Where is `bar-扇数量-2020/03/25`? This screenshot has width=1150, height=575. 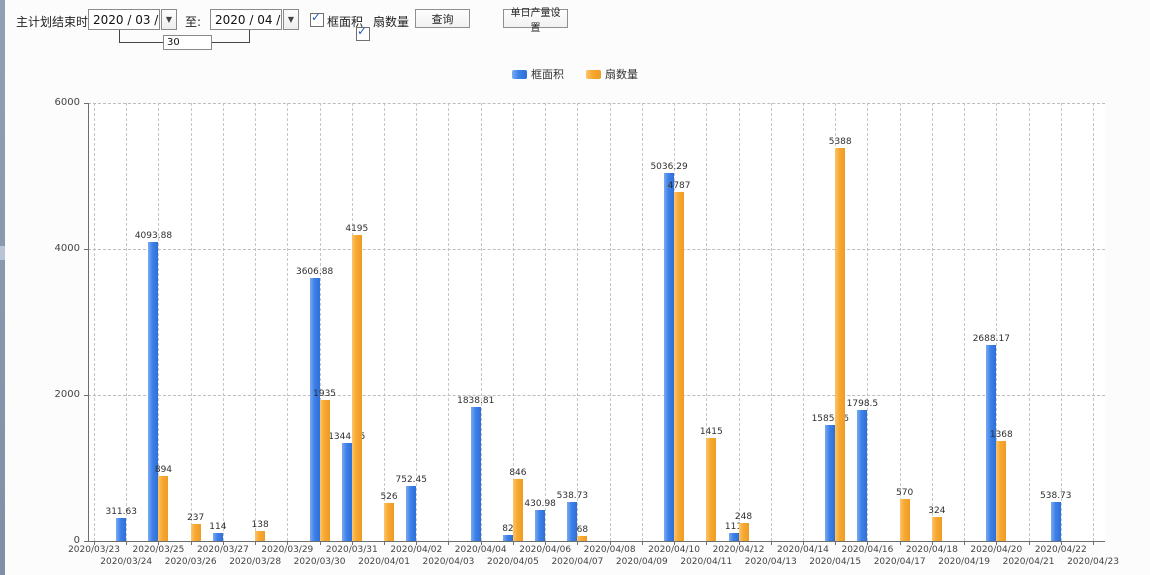 bar-扇数量-2020/03/25 is located at coordinates (163, 508).